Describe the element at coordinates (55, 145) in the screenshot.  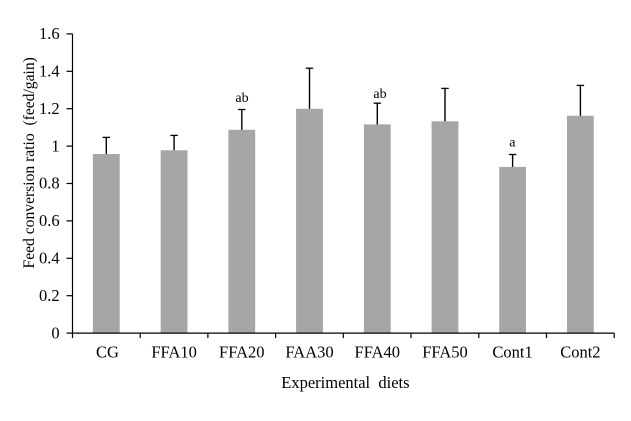
I see `svg-text: 1` at that location.